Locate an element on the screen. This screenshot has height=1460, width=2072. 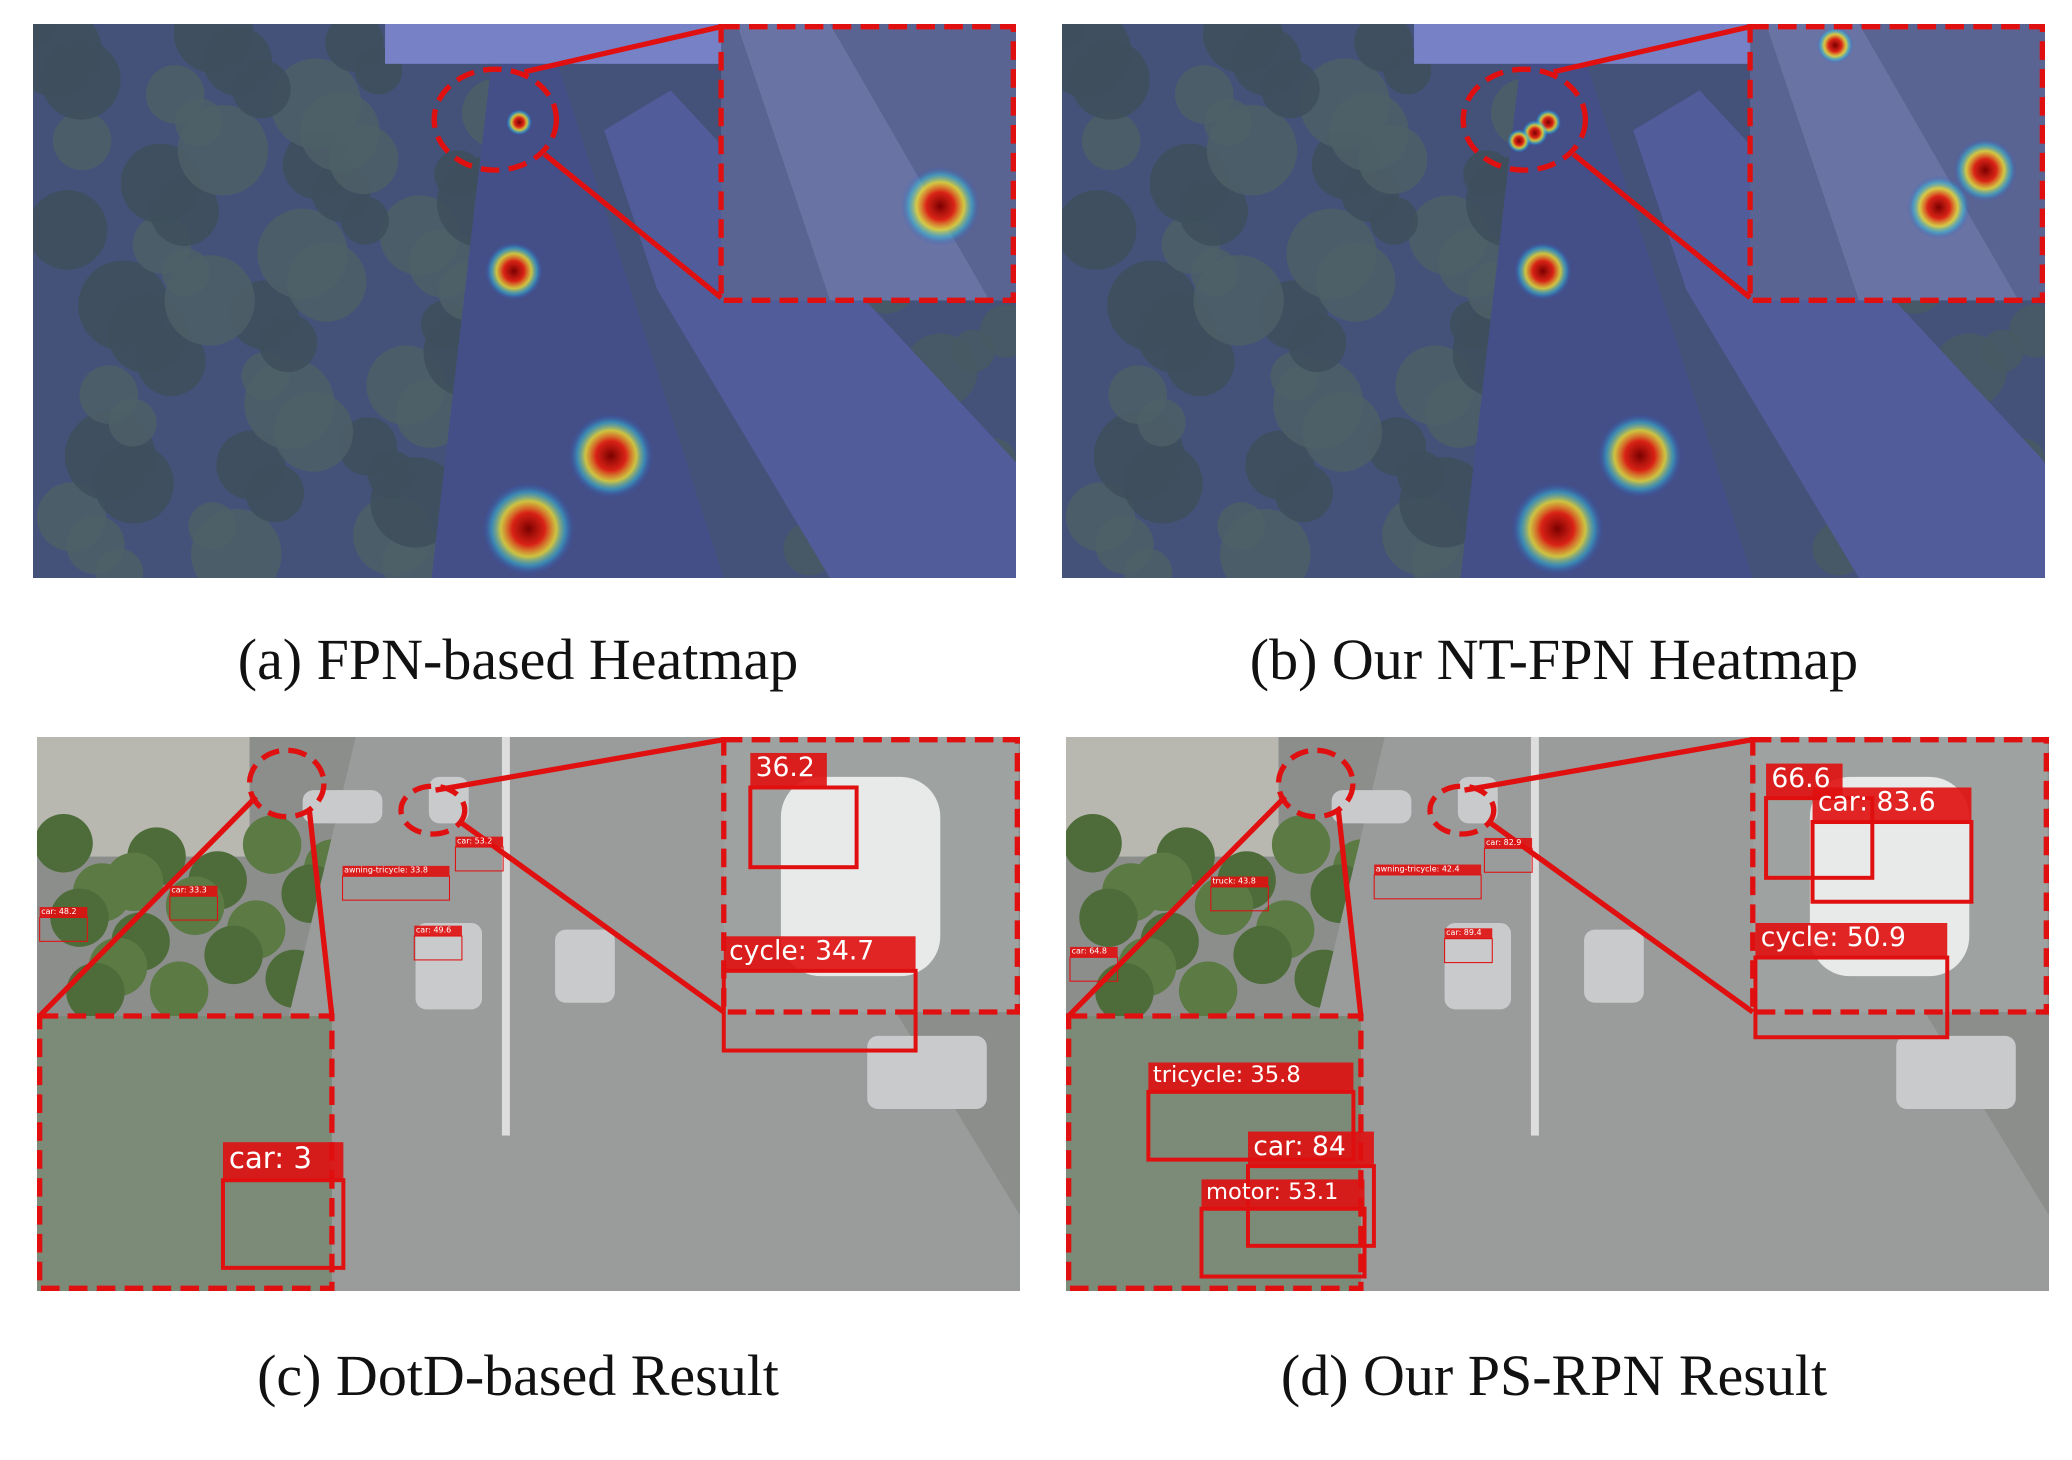
detection-label: awning-tricycle: 42.4 is located at coordinates (1418, 868).